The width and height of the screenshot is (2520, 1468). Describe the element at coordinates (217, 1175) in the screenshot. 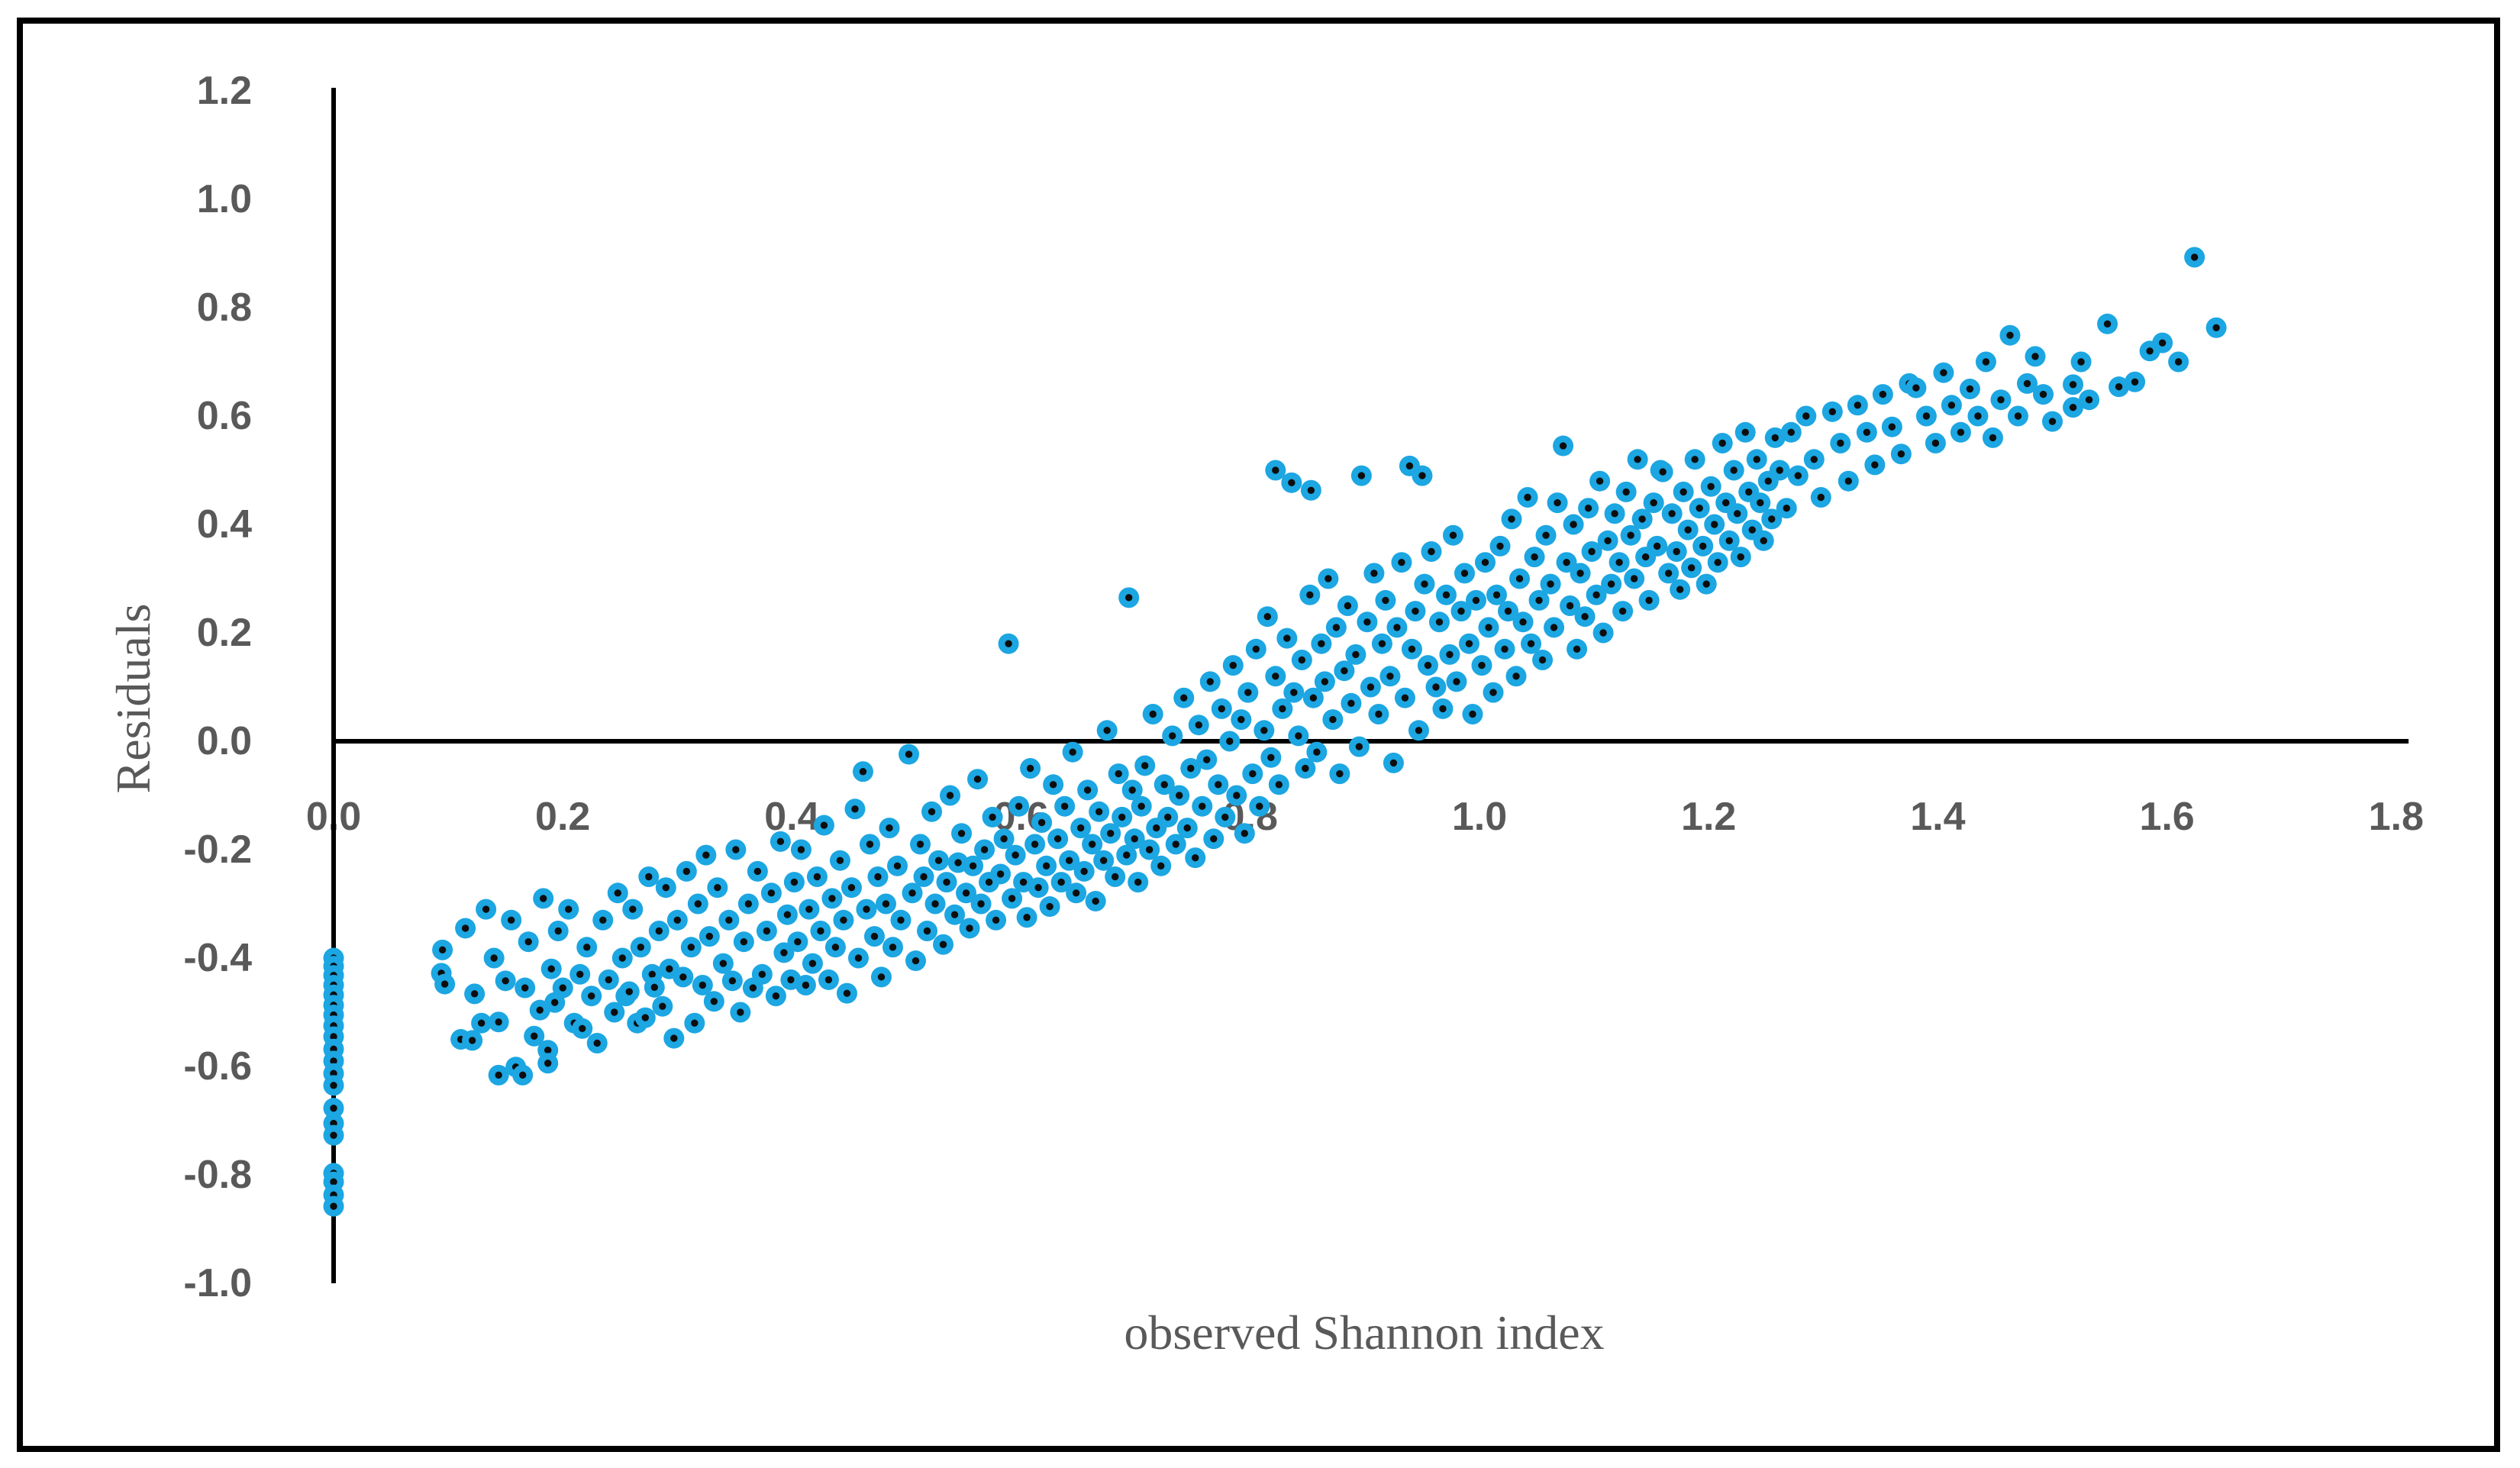

I see `y-tick-label: -0.8` at that location.